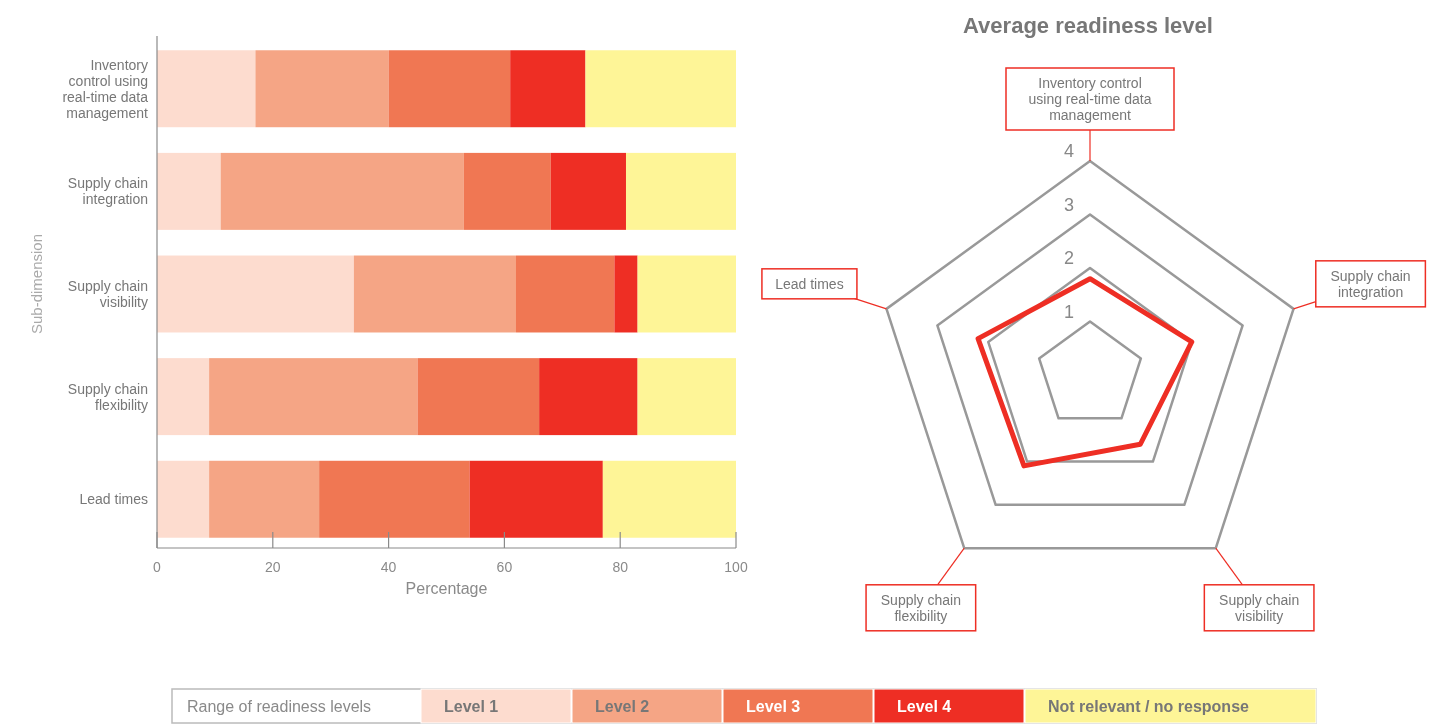 This screenshot has width=1433, height=726. I want to click on spoke-label: Supply chain integration, so click(1370, 283).